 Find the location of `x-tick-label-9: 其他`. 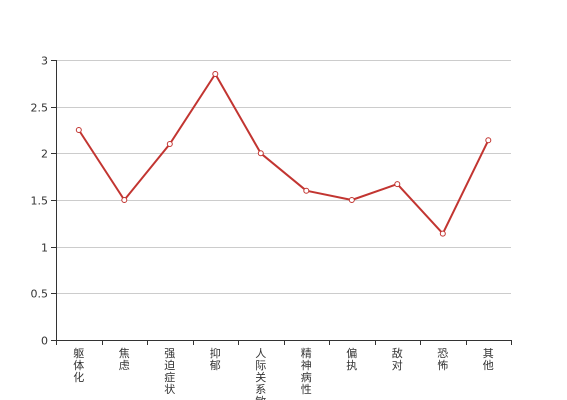

x-tick-label-9: 其他 is located at coordinates (488, 359).